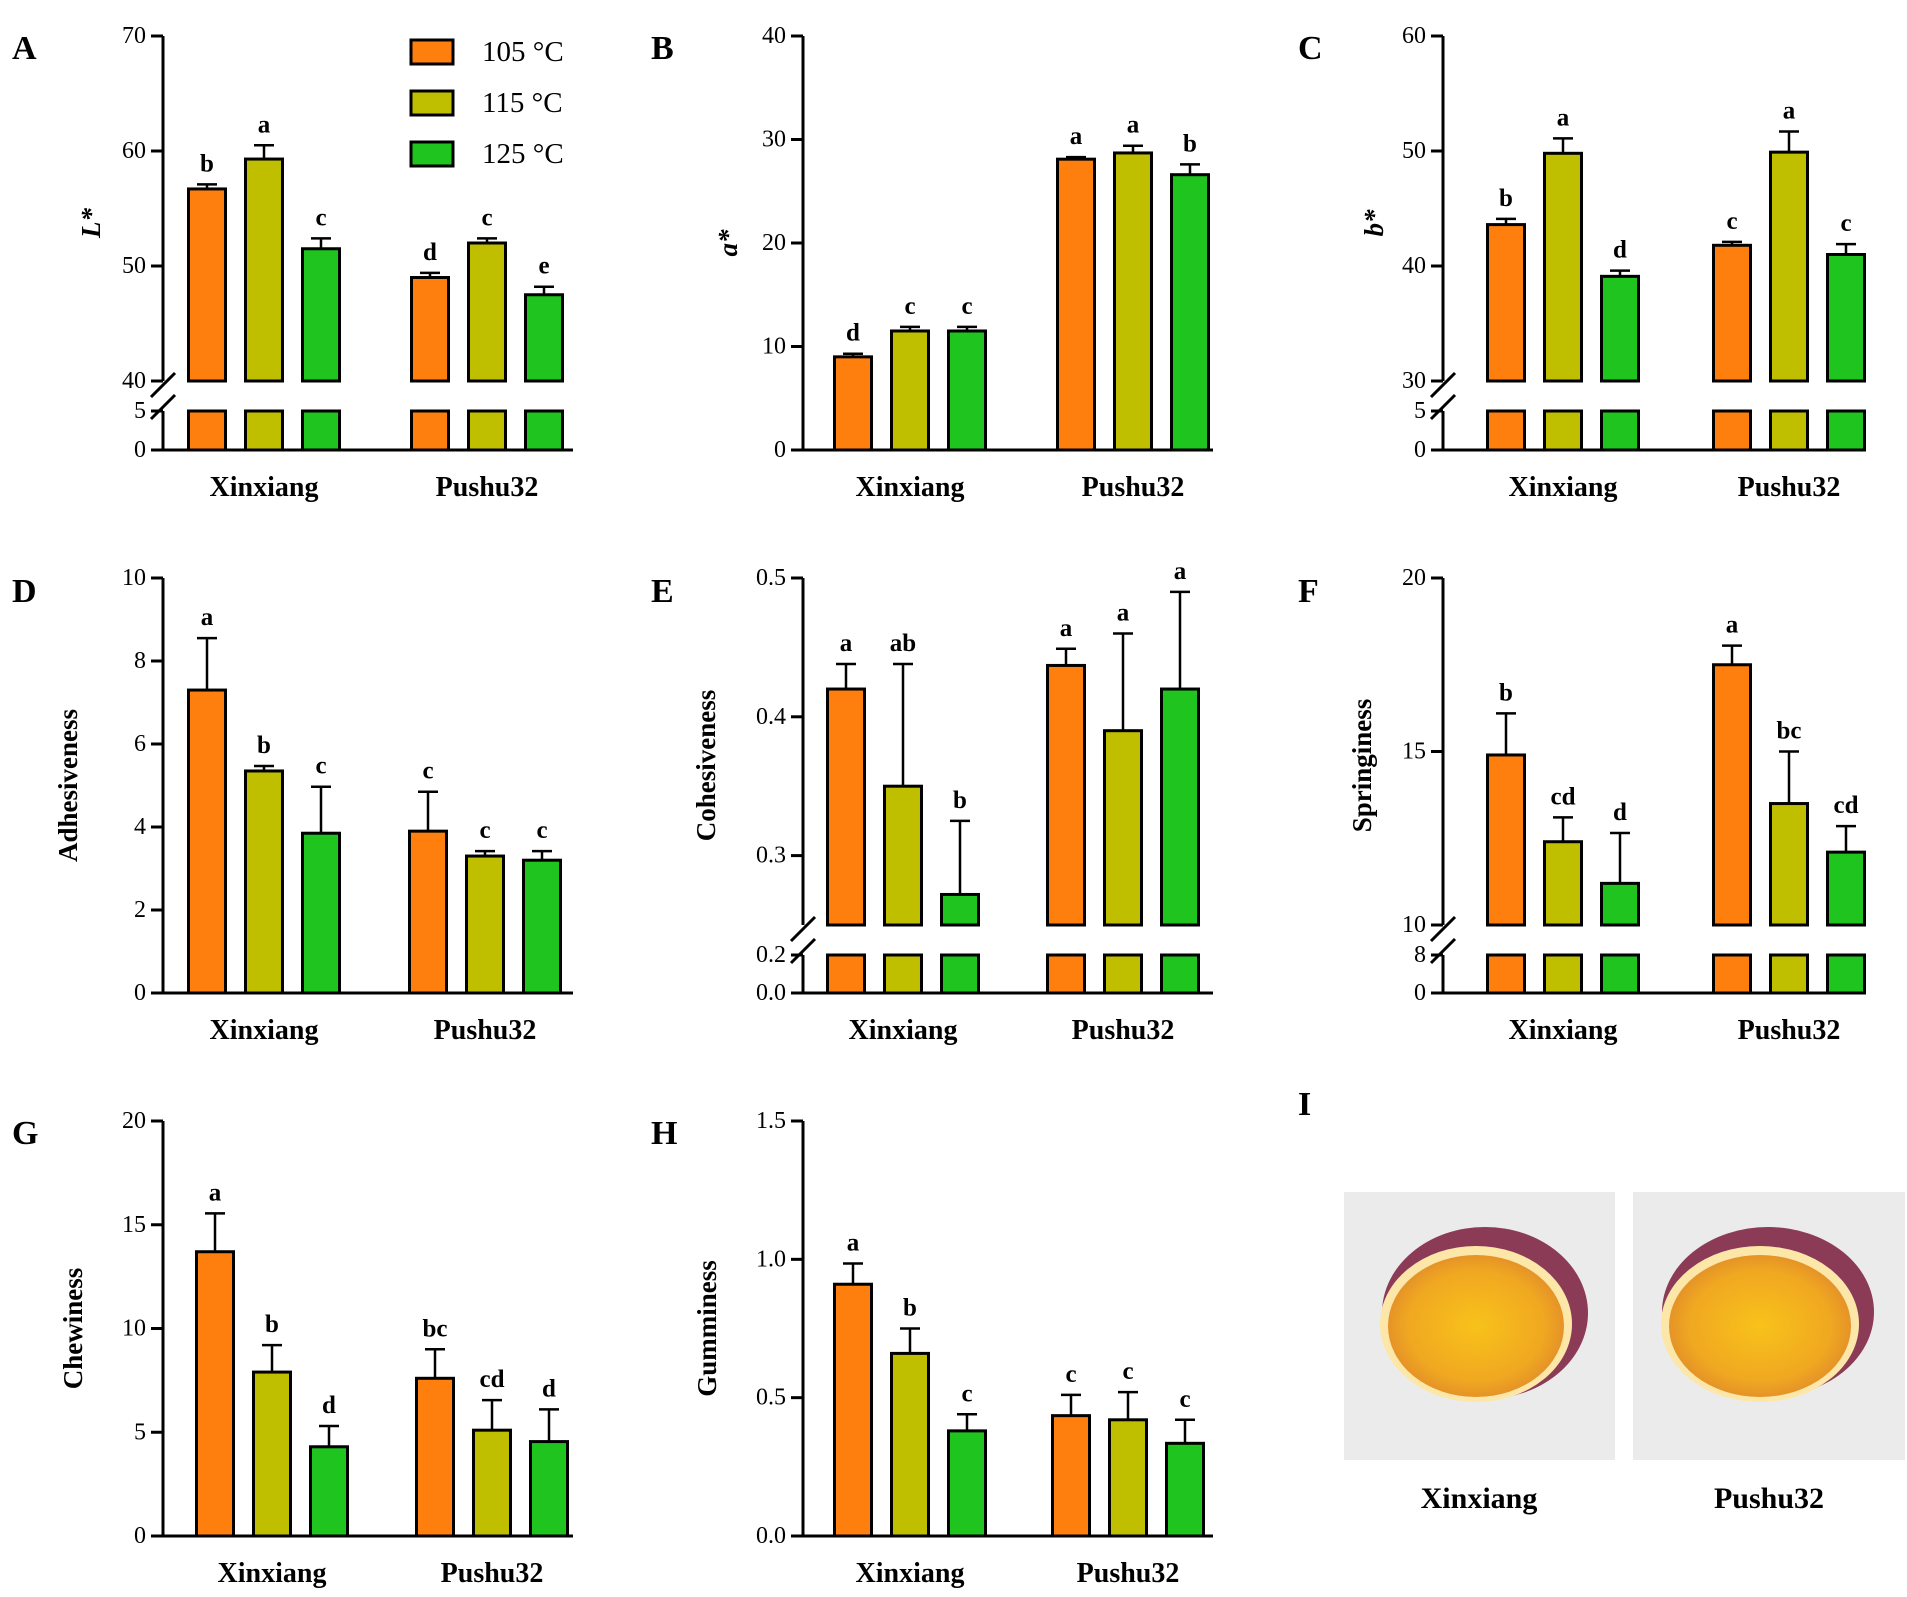 The height and width of the screenshot is (1597, 1907). I want to click on y-tick-label: 50, so click(1414, 151).